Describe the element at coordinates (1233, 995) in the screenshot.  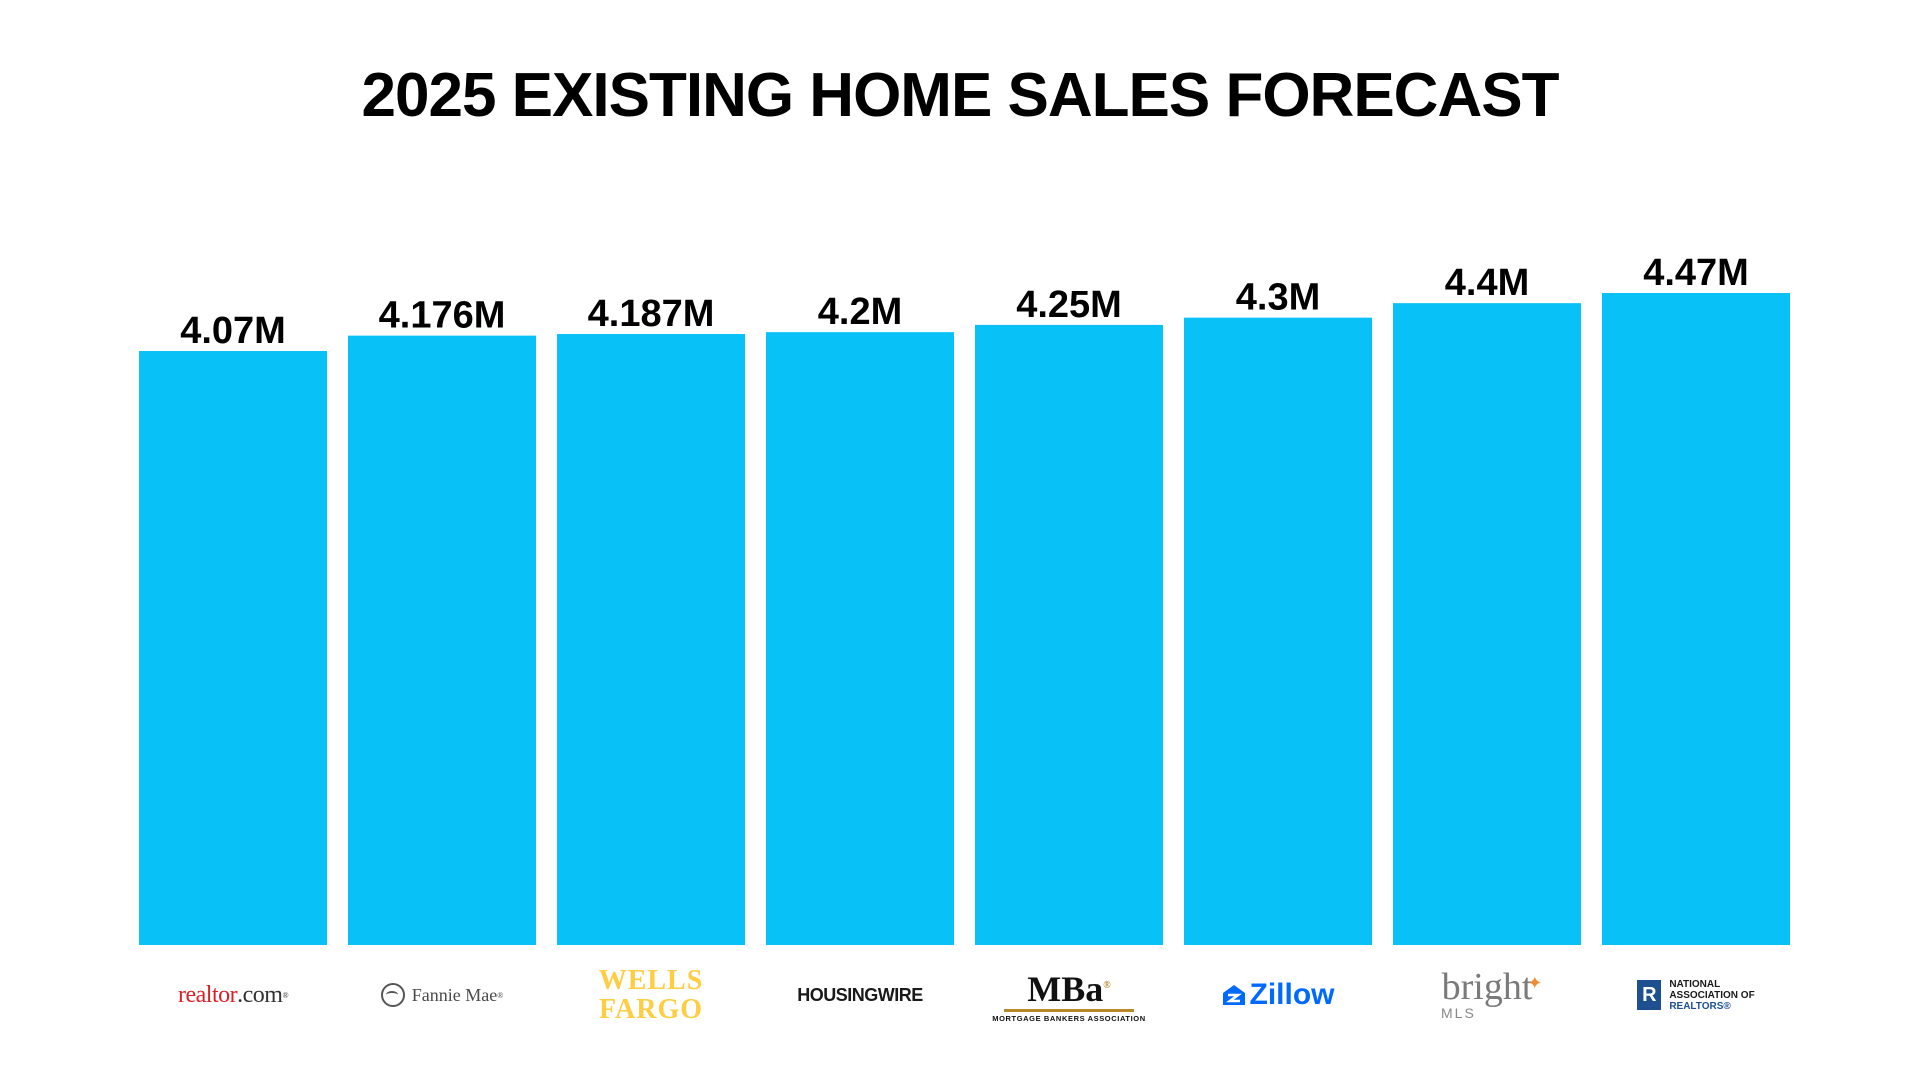
I see `zillow-house-icon` at that location.